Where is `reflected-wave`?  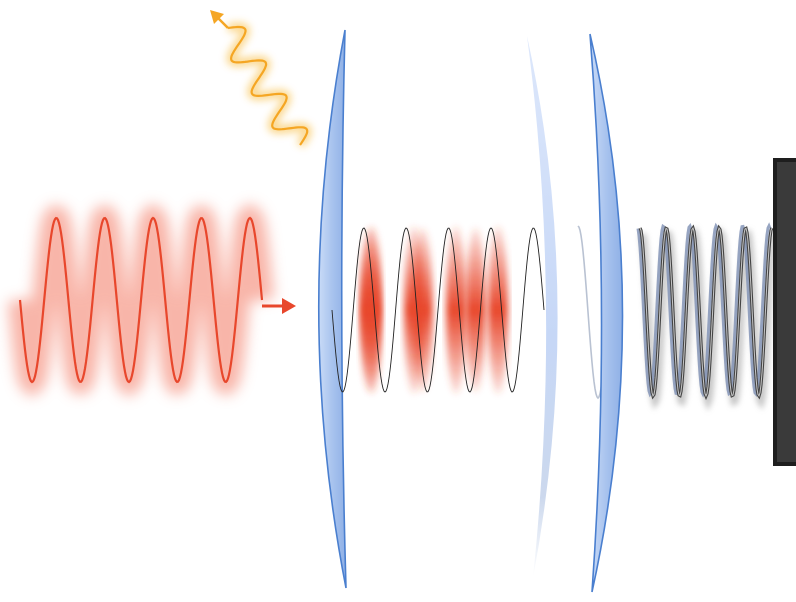 reflected-wave is located at coordinates (269, 85).